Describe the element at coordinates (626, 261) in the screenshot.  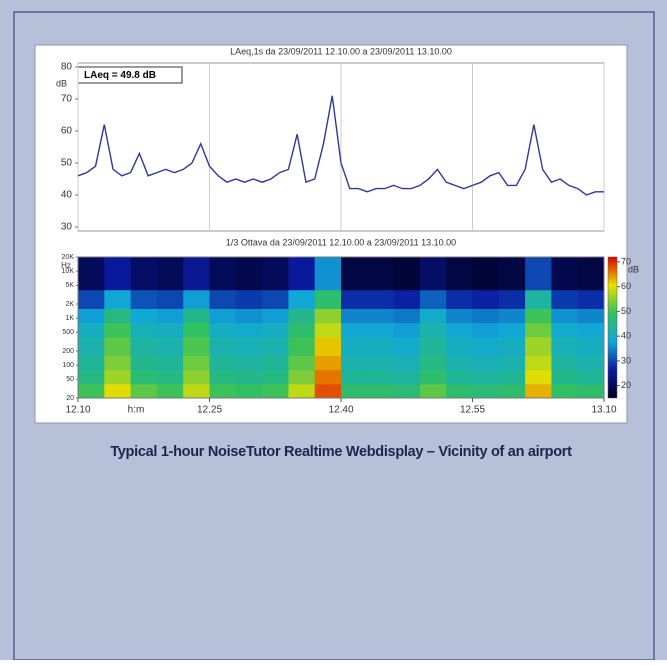
I see `colorbar-tick-label: 70` at that location.